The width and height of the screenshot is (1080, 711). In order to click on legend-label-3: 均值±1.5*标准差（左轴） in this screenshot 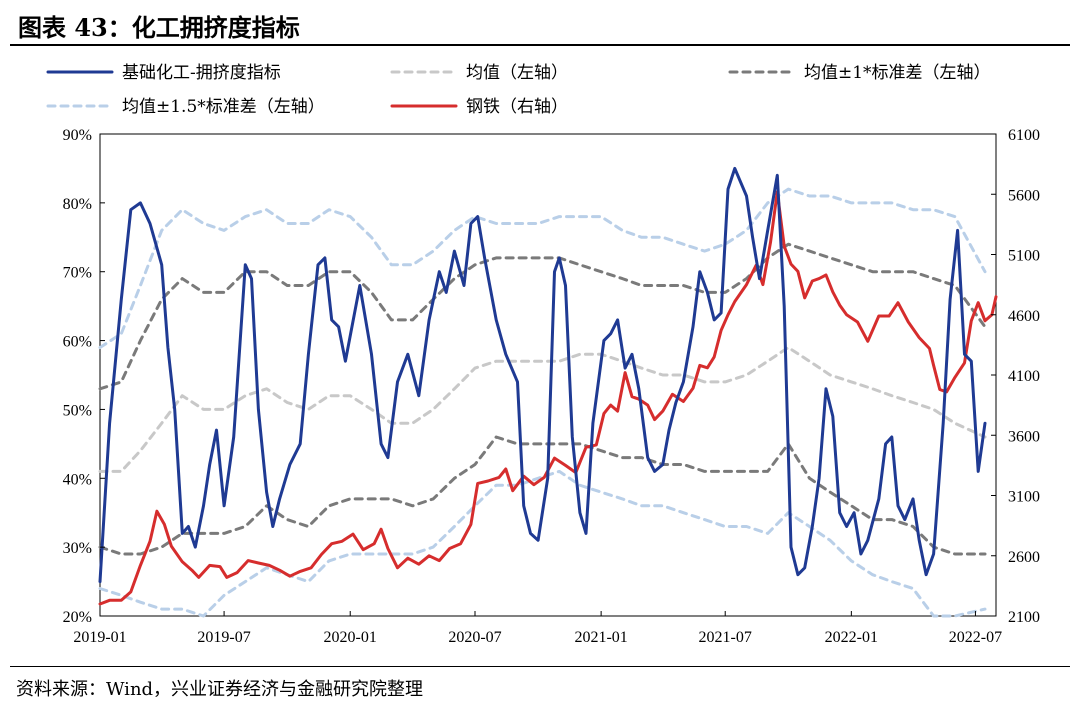, I will do `click(223, 107)`.